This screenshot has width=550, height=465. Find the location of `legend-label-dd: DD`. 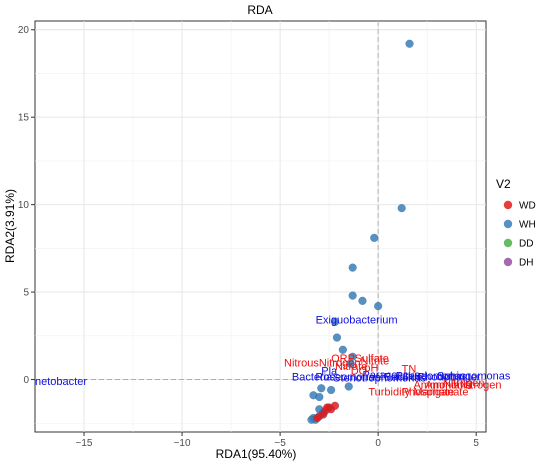

legend-label-dd: DD is located at coordinates (526, 244).